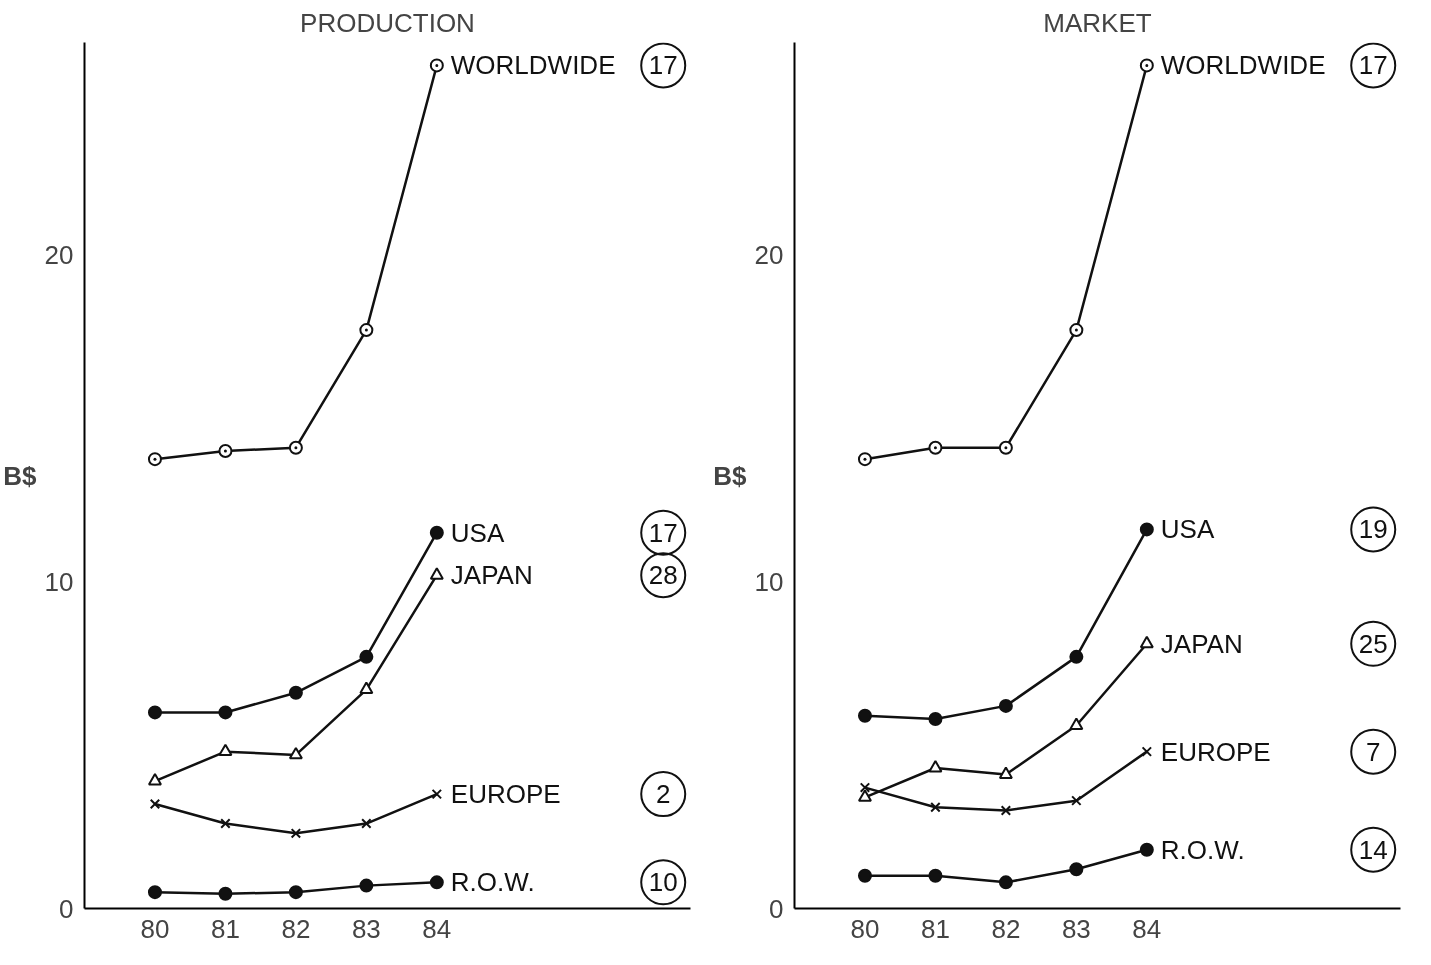 Image resolution: width=1431 pixels, height=965 pixels. Describe the element at coordinates (663, 882) in the screenshot. I see `annotation: 10` at that location.